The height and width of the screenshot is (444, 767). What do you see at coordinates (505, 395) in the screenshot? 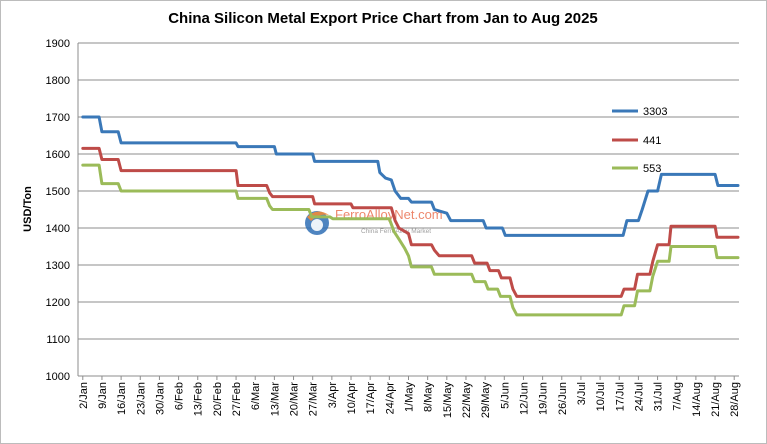
I see `x-tick-label: 5/Jun` at bounding box center [505, 395].